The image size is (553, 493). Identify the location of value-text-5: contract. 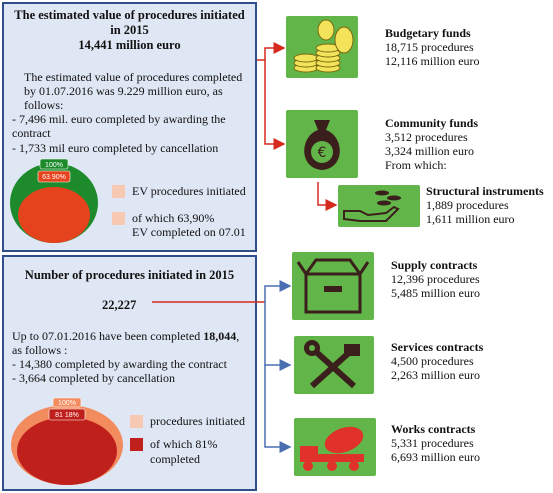
(31, 133).